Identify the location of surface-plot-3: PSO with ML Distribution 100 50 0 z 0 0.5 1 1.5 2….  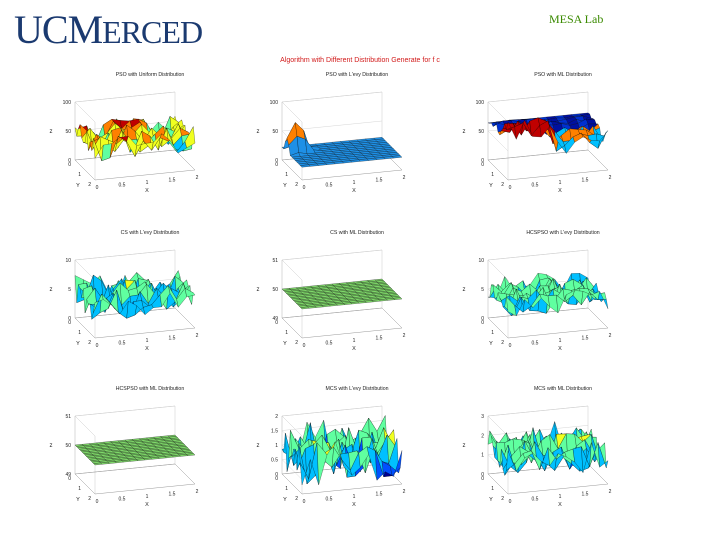
(537, 133).